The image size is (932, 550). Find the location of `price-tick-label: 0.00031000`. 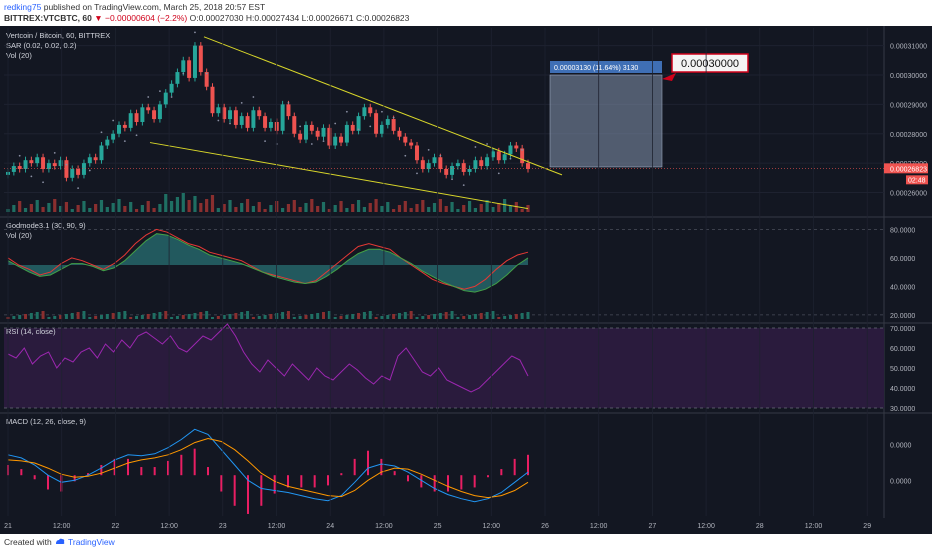

price-tick-label: 0.00031000 is located at coordinates (908, 47).